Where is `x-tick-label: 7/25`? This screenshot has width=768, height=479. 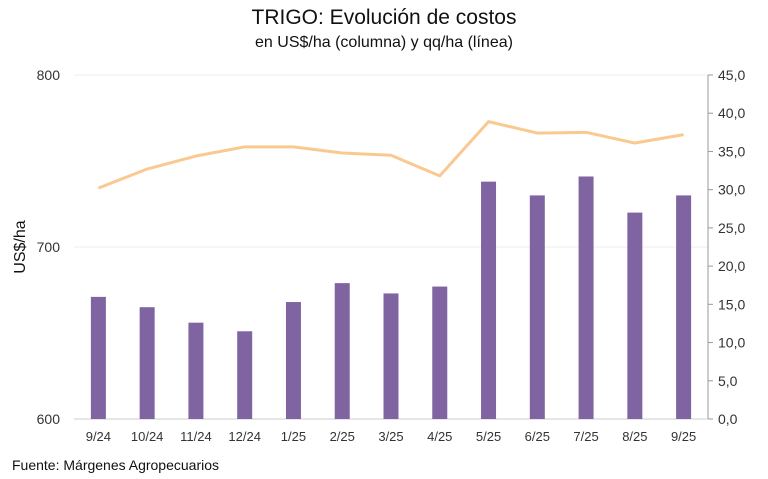
x-tick-label: 7/25 is located at coordinates (585, 436).